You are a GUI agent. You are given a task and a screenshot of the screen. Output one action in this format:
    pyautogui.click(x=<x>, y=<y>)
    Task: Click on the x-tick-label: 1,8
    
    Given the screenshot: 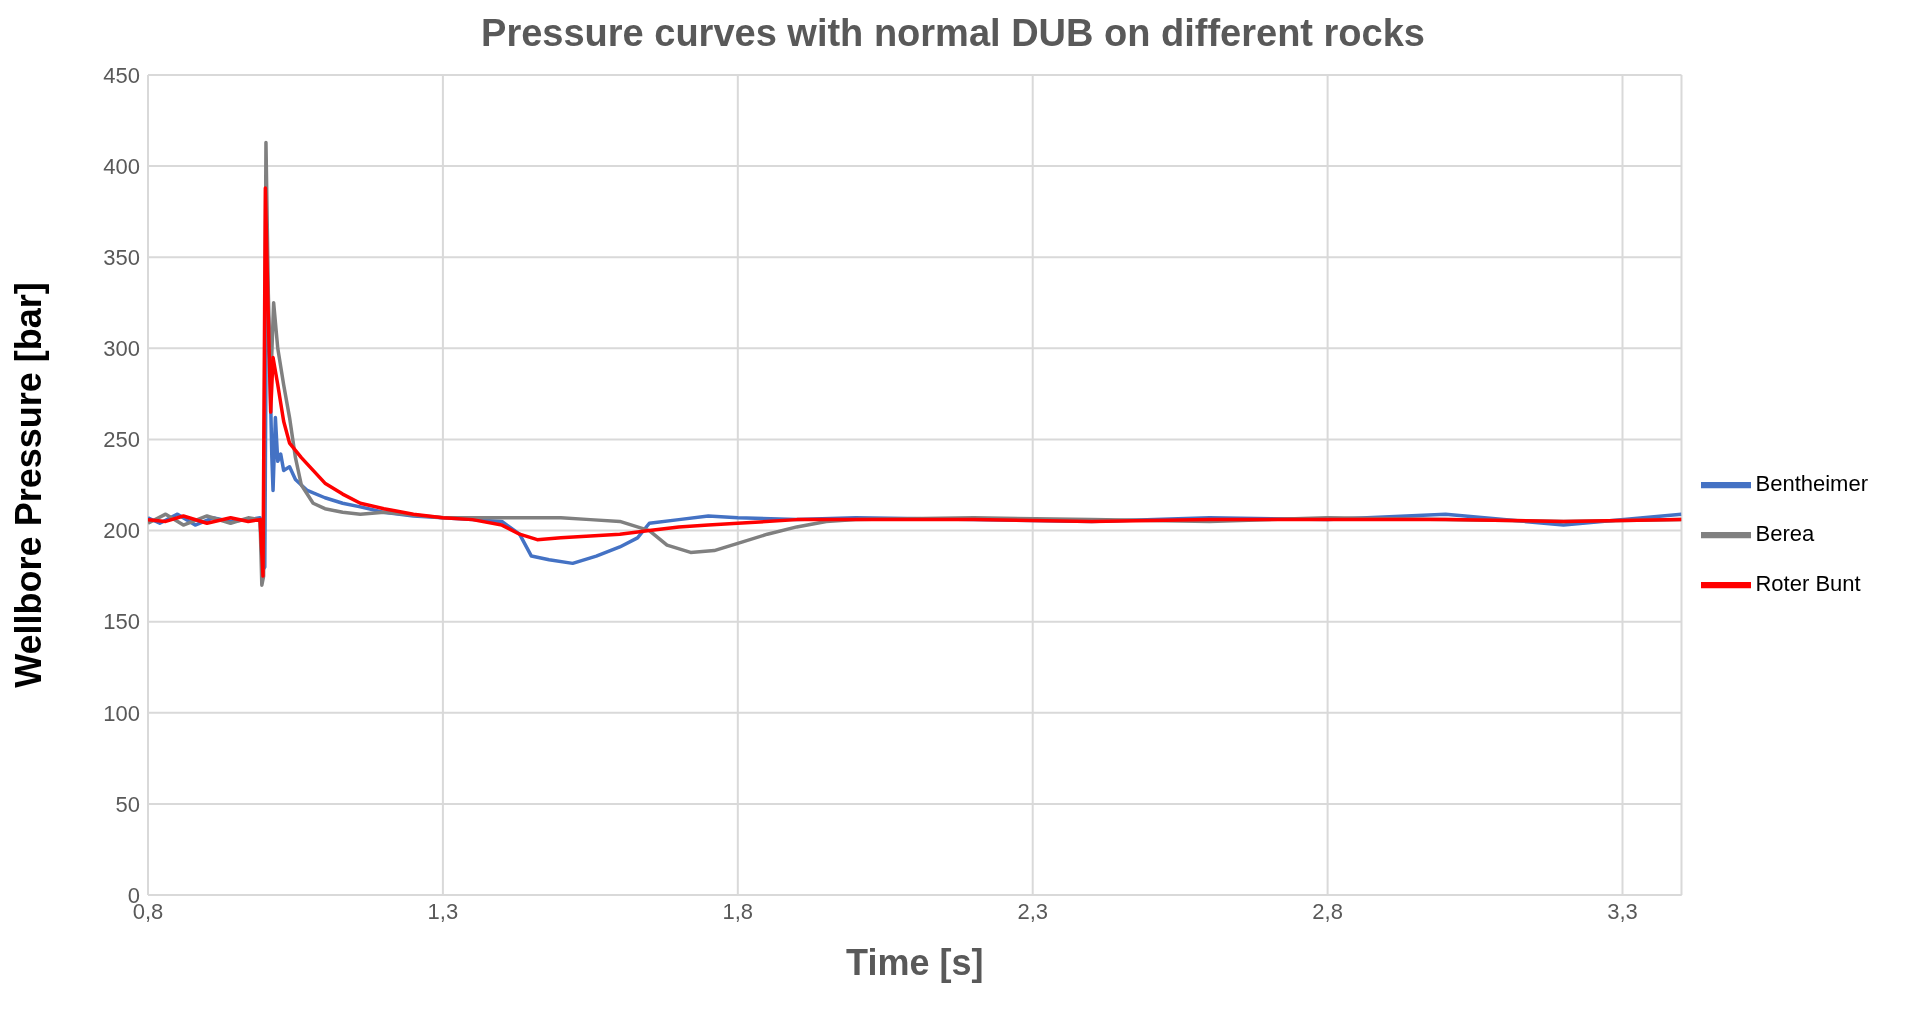 What is the action you would take?
    pyautogui.click(x=738, y=911)
    